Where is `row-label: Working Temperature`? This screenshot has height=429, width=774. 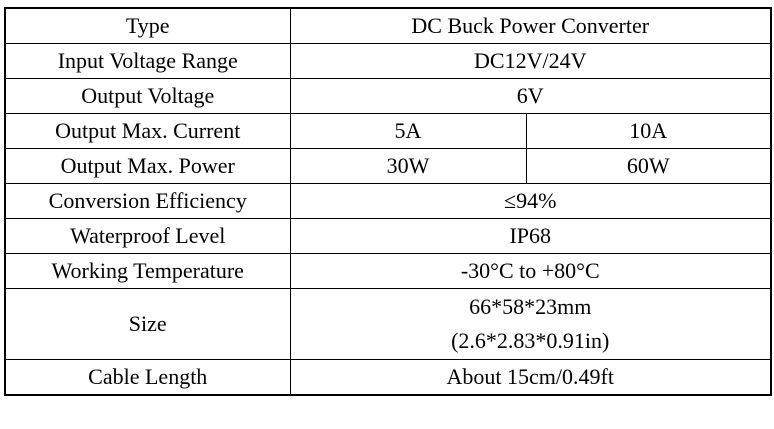
row-label: Working Temperature is located at coordinates (147, 271).